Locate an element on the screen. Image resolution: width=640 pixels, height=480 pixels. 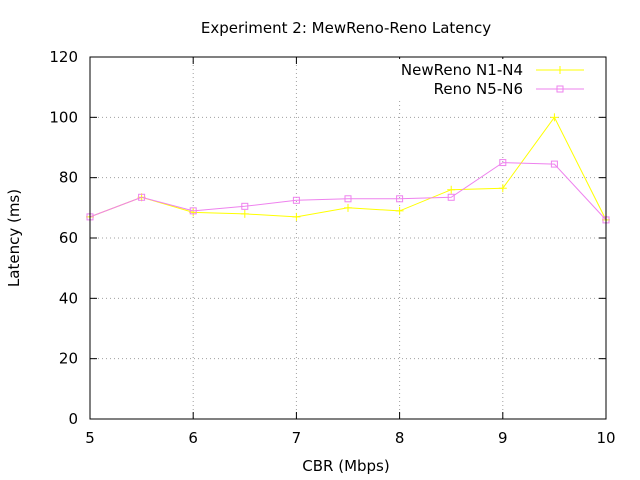
y-axis-title: Latency (ms) is located at coordinates (14, 238).